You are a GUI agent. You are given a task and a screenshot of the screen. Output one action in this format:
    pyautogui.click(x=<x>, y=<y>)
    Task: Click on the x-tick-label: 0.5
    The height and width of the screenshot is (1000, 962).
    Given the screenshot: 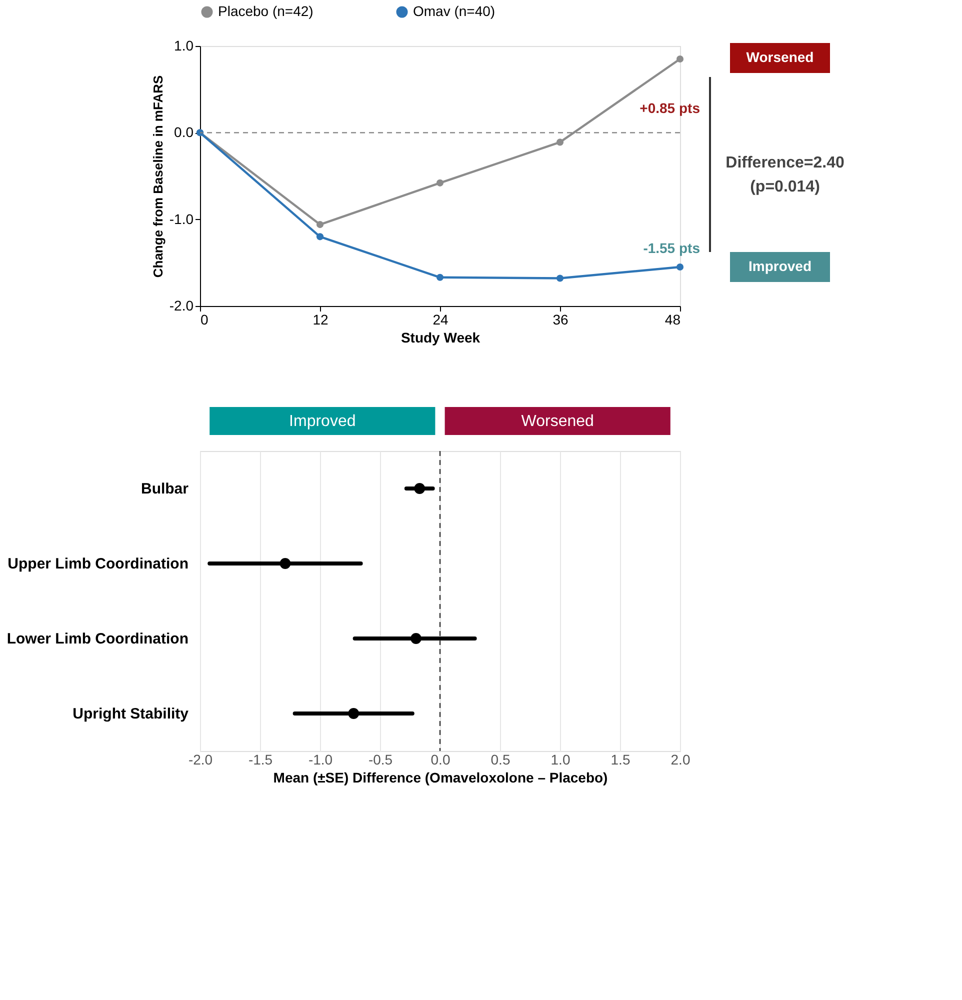 What is the action you would take?
    pyautogui.click(x=500, y=760)
    